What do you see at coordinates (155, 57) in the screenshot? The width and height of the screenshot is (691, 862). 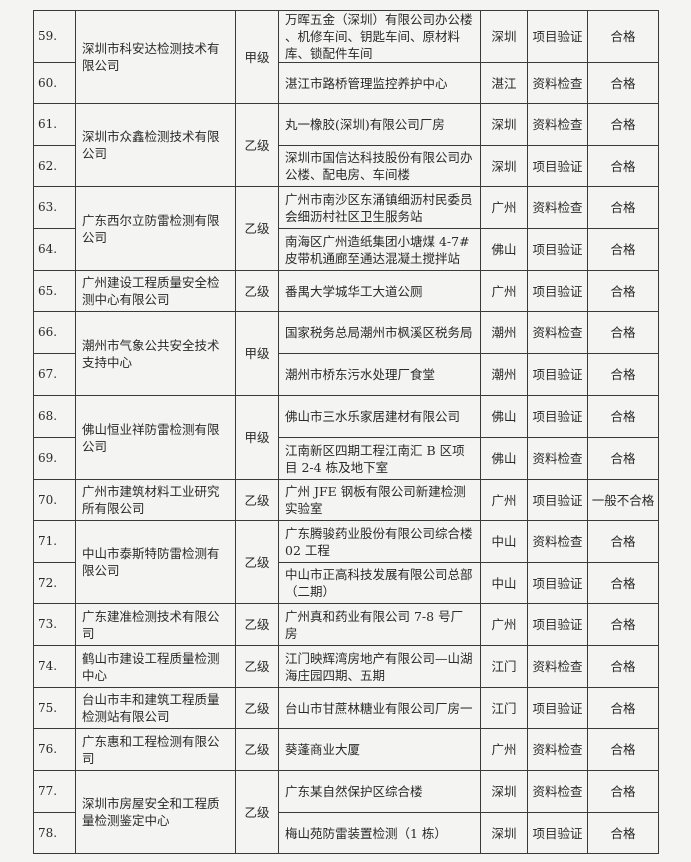 I see `company-name: 深圳市科安达检测技术有限公司` at bounding box center [155, 57].